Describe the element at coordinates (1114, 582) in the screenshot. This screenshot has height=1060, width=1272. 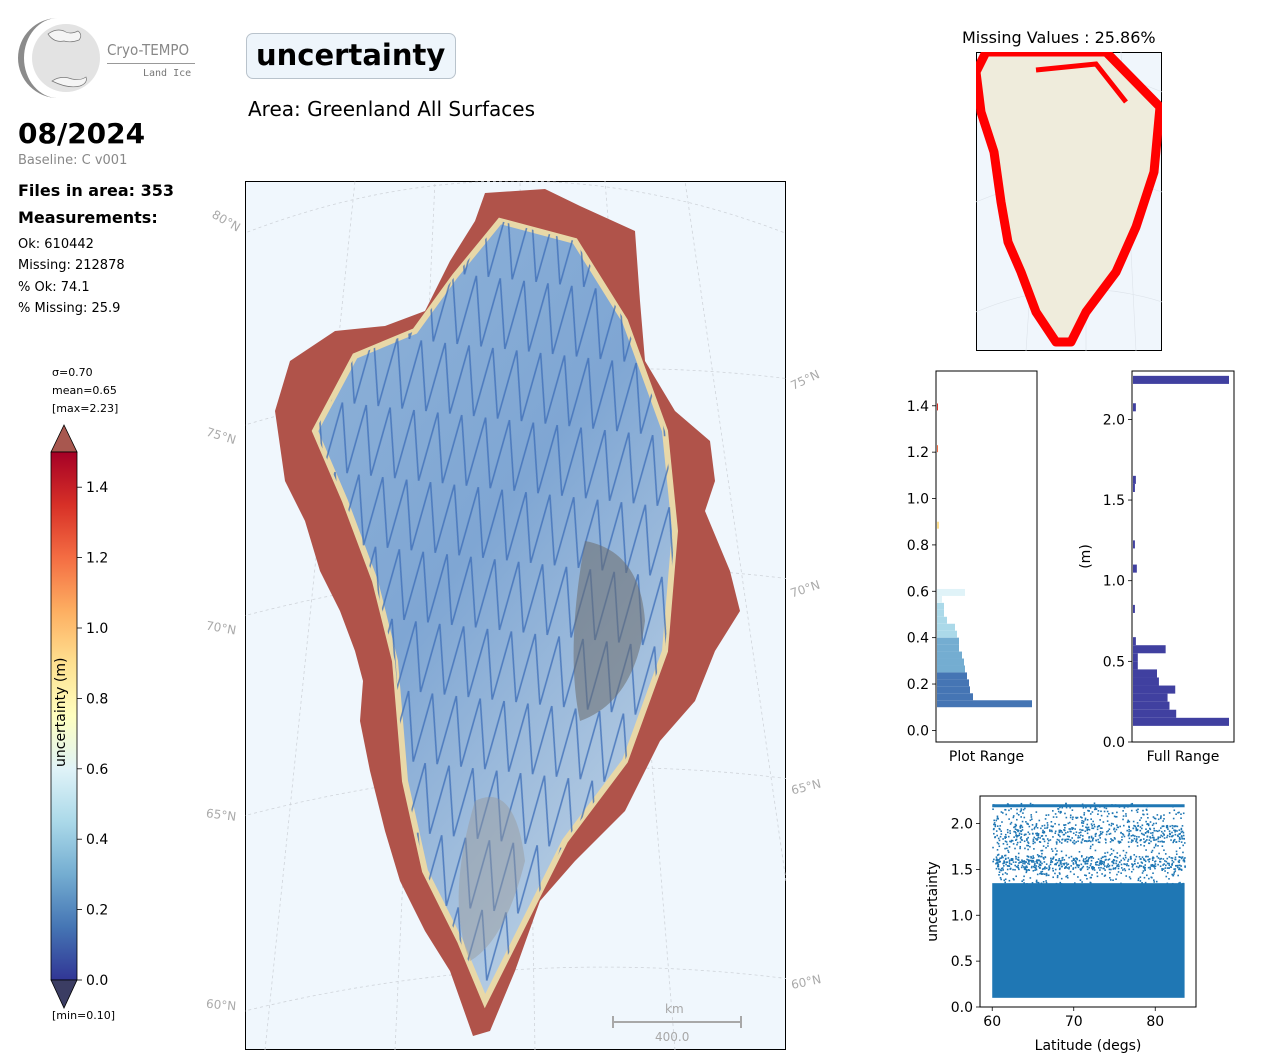
I see `histogram-ytick-label: 1.0` at that location.